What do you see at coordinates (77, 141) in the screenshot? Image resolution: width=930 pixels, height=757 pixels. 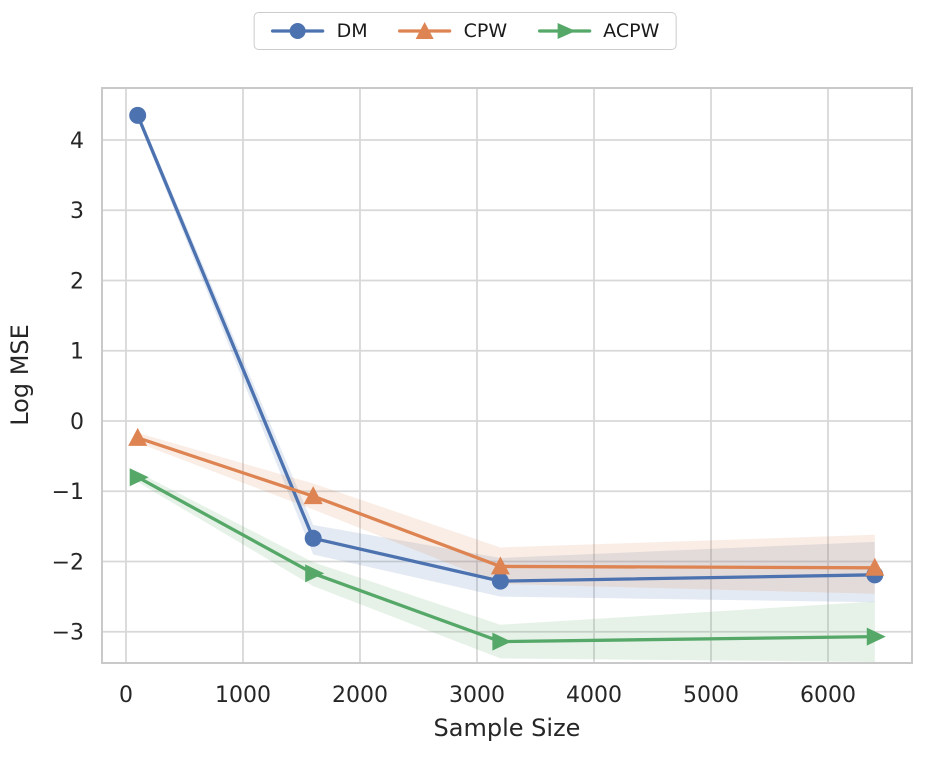 I see `y-tick-label-4: 4` at bounding box center [77, 141].